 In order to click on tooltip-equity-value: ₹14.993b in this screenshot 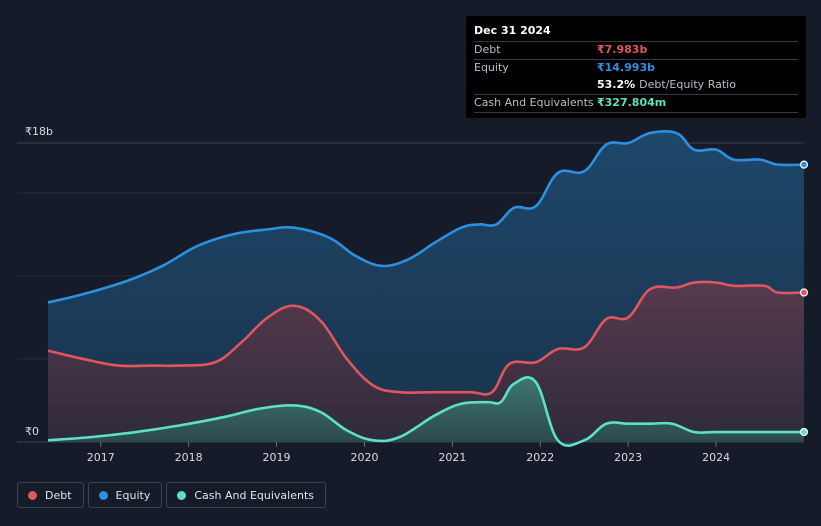, I will do `click(626, 67)`.